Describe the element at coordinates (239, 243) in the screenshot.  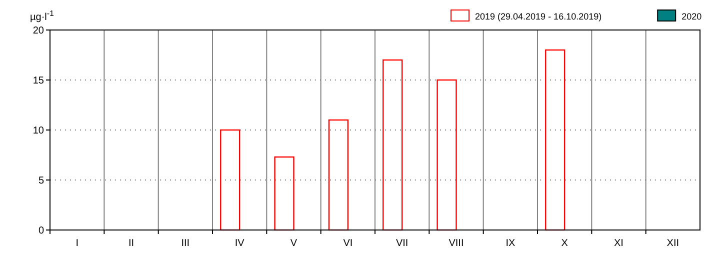
I see `x-tick-label: IV` at that location.